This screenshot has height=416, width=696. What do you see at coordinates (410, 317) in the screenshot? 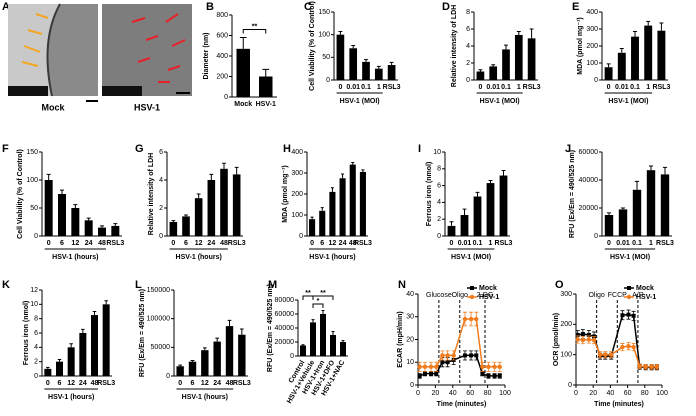
I see `y-tick-label: 30` at bounding box center [410, 317].